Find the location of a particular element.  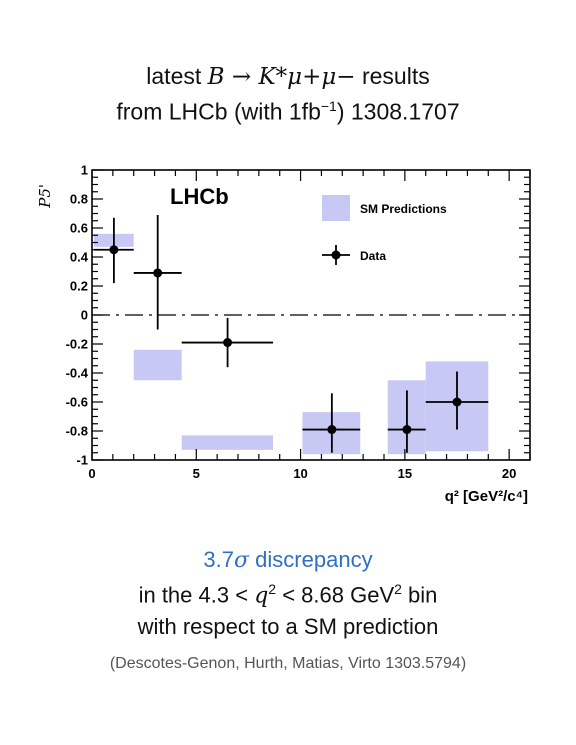

bin-q-exponent: 2 is located at coordinates (272, 589).